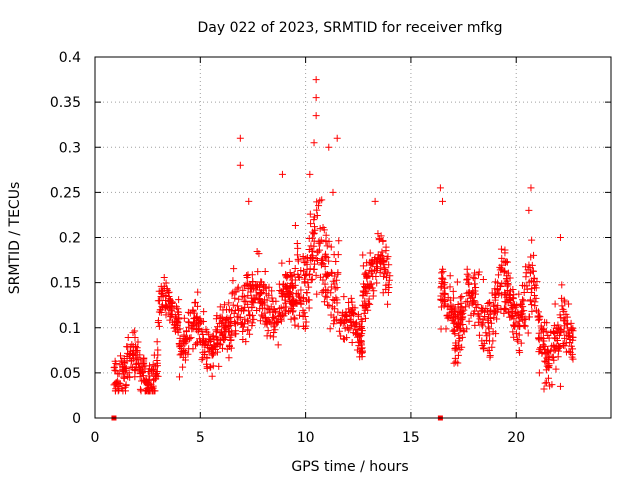 The image size is (640, 480). What do you see at coordinates (65, 103) in the screenshot?
I see `y-tick-label: 0.35` at bounding box center [65, 103].